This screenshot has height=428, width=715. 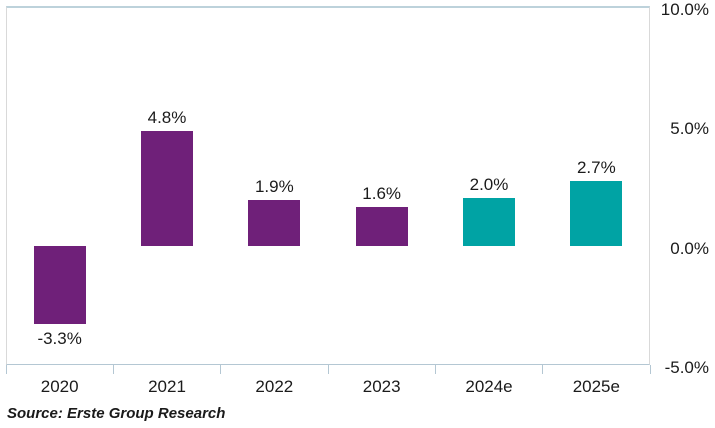 What do you see at coordinates (683, 214) in the screenshot?
I see `y-axis-labels: 10.0% 5.0% 0.0% -5.0%` at bounding box center [683, 214].